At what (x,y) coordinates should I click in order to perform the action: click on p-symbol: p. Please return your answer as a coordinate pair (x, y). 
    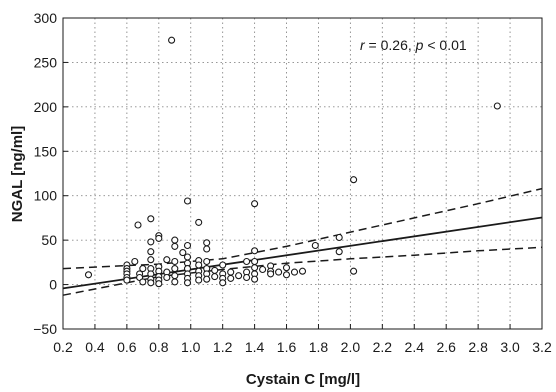
    Looking at the image, I should click on (419, 45).